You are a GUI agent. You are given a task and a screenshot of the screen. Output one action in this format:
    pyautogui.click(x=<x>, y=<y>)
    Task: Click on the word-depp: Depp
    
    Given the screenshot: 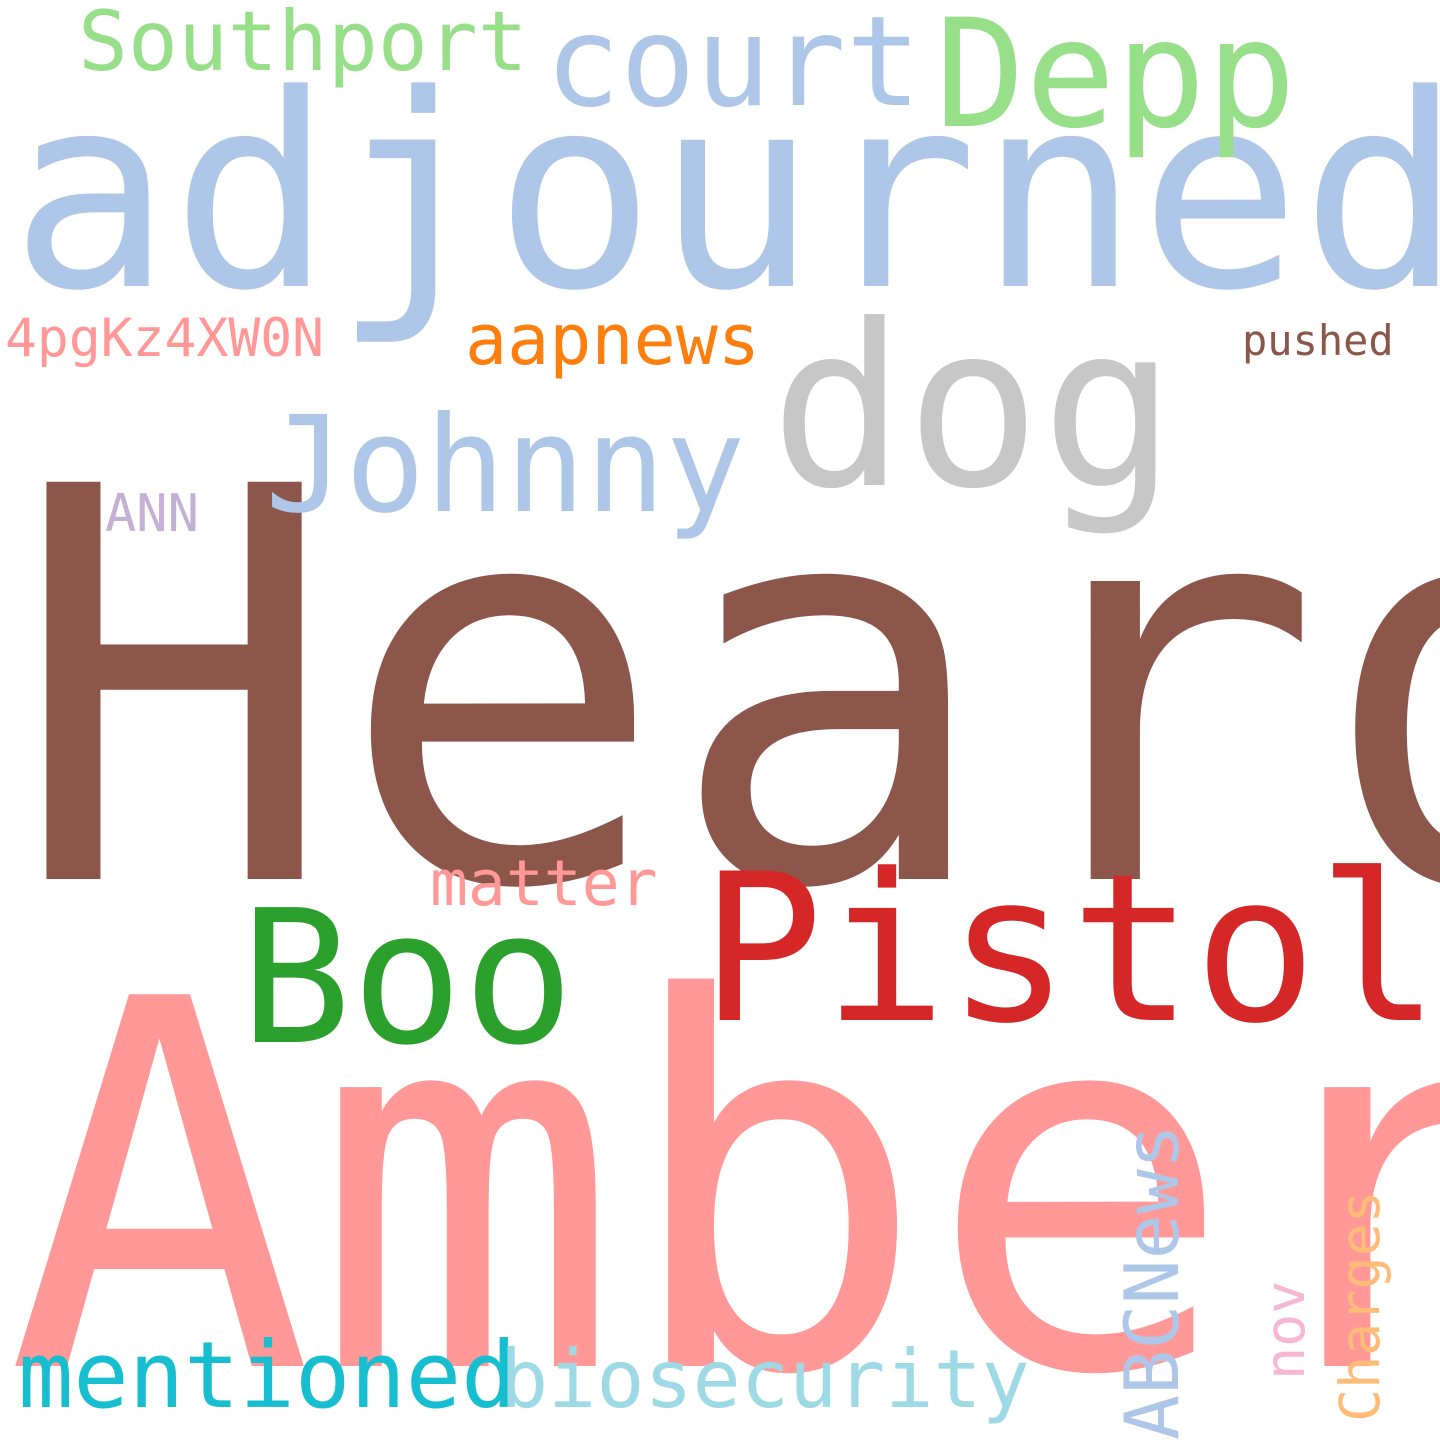 What is the action you would take?
    pyautogui.click(x=1116, y=81)
    